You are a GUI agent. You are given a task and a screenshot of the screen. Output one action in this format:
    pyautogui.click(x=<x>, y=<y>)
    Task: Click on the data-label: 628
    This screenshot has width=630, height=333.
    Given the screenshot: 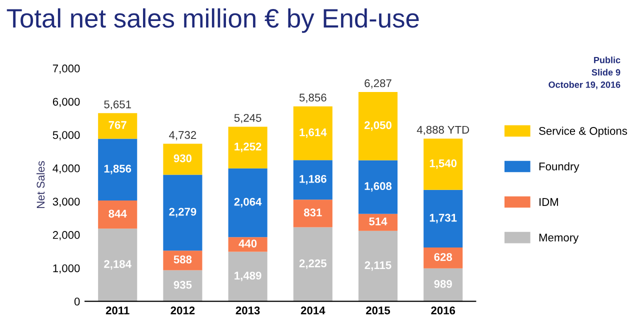 What is the action you would take?
    pyautogui.click(x=443, y=257)
    